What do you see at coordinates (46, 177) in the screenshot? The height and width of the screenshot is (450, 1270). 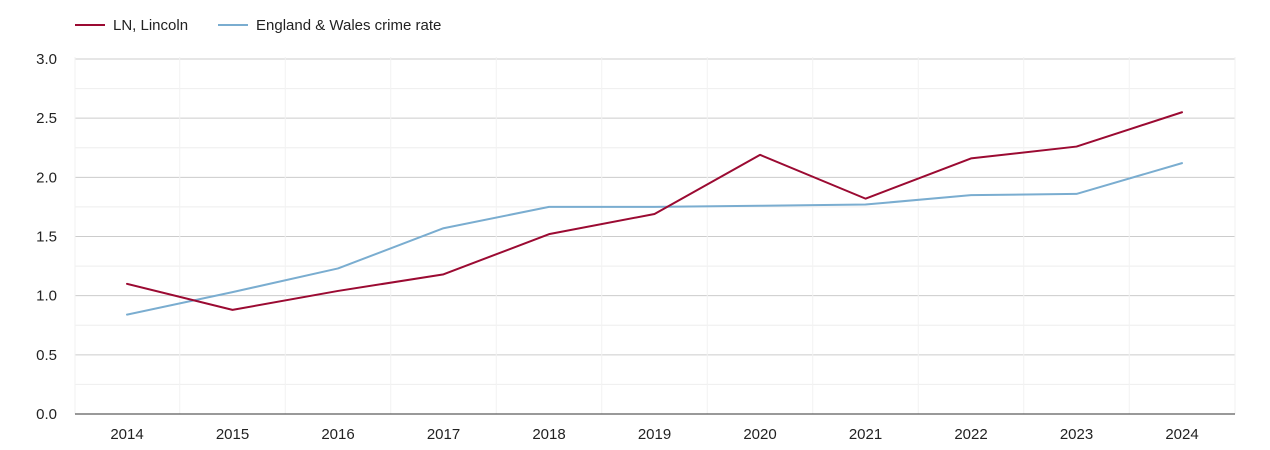 I see `y-tick-label: 2.0` at bounding box center [46, 177].